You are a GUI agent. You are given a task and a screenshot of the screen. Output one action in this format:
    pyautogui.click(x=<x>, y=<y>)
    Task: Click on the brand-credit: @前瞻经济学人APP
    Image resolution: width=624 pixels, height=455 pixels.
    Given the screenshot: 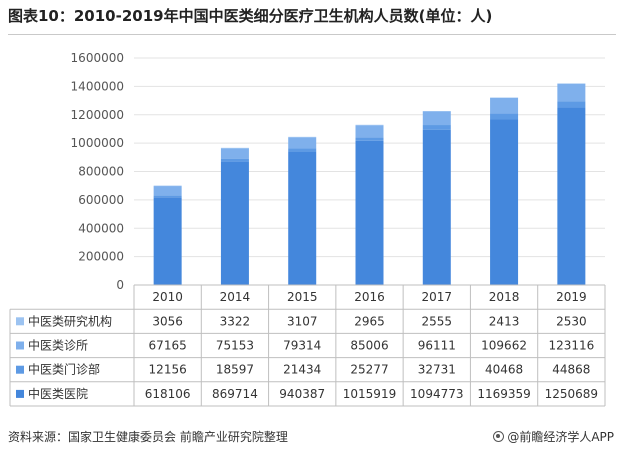 What is the action you would take?
    pyautogui.click(x=553, y=436)
    